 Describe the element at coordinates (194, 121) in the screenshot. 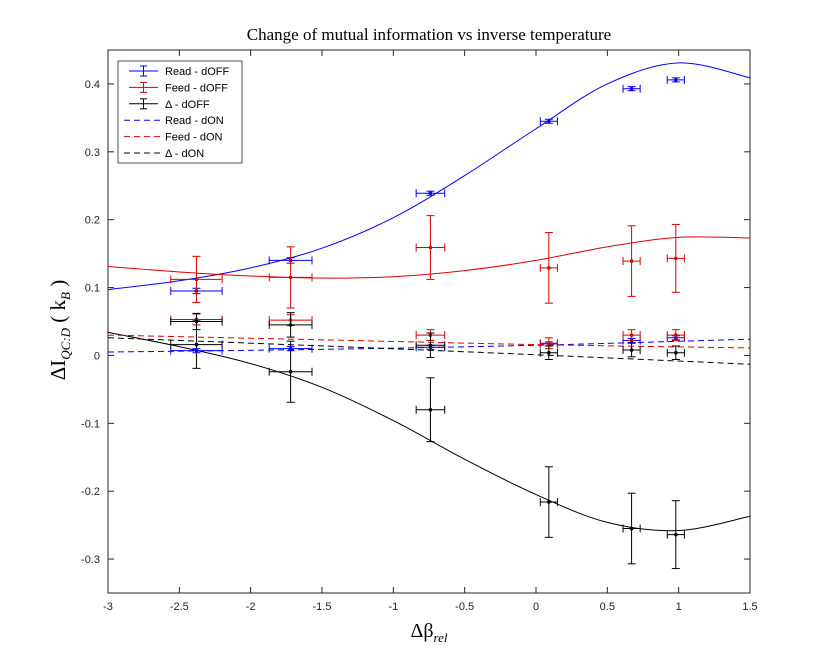

I see `legend-label: Read - dON` at that location.